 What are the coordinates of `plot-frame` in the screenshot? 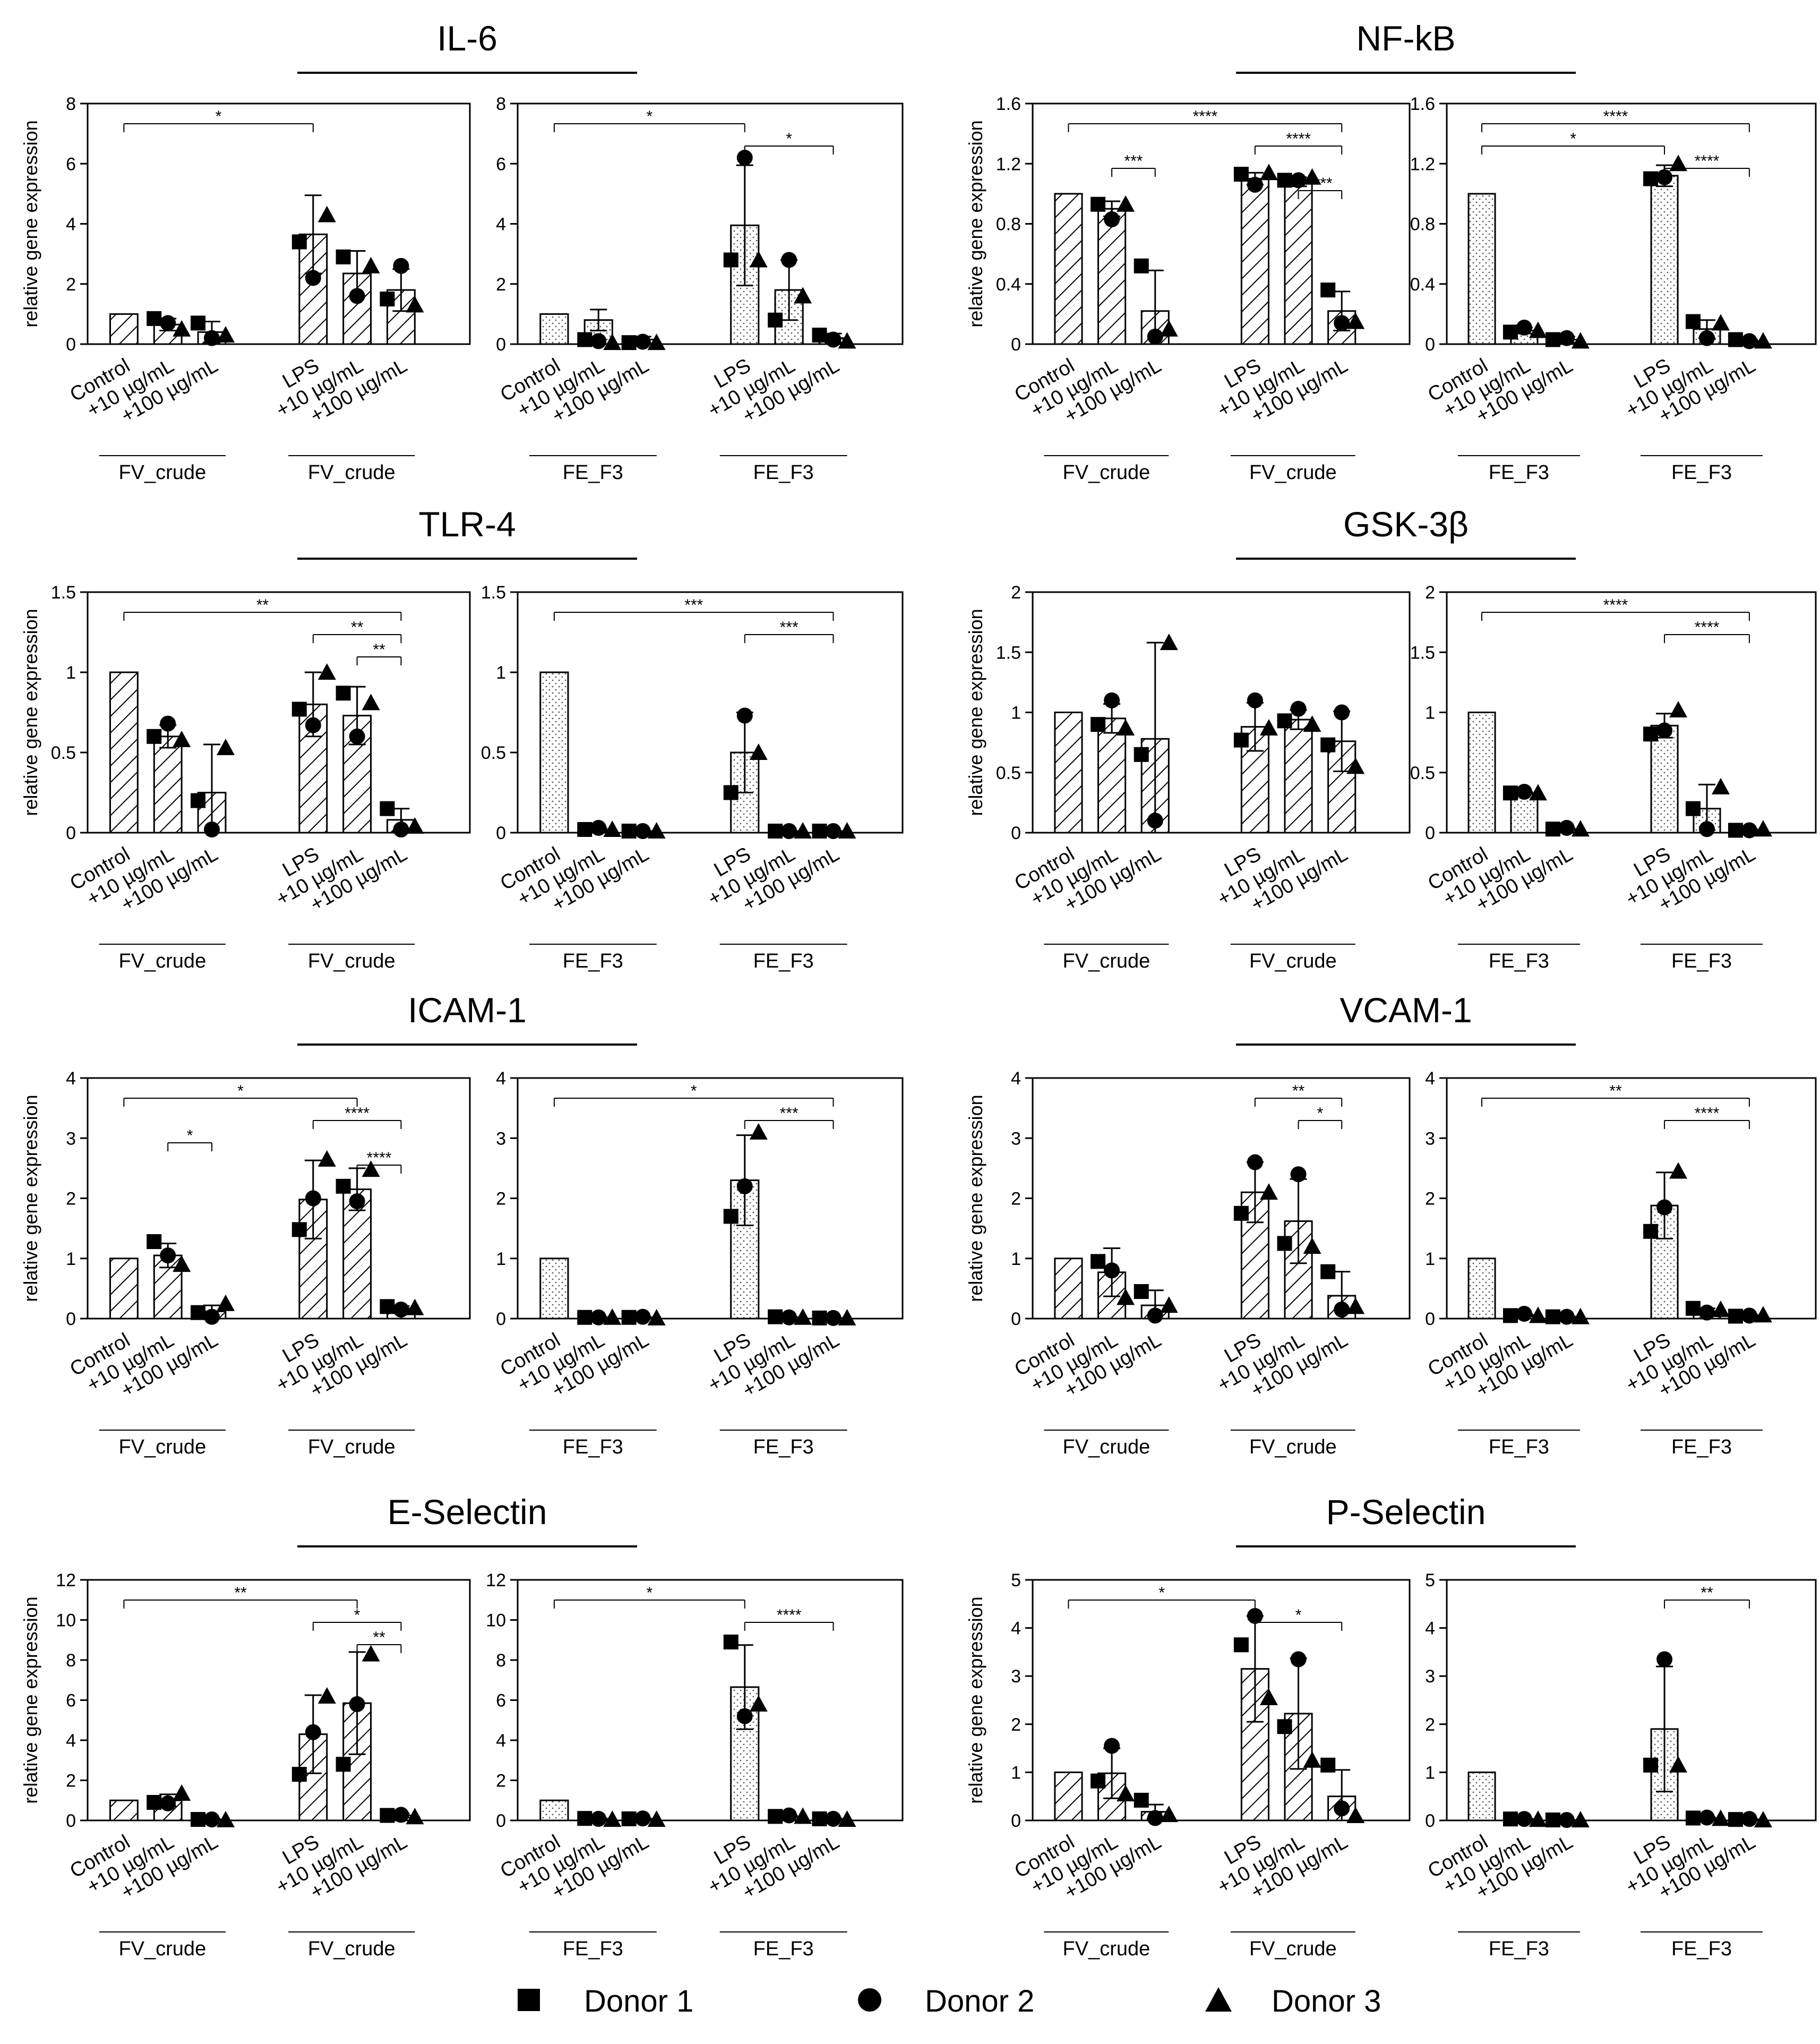 It's located at (1631, 1700).